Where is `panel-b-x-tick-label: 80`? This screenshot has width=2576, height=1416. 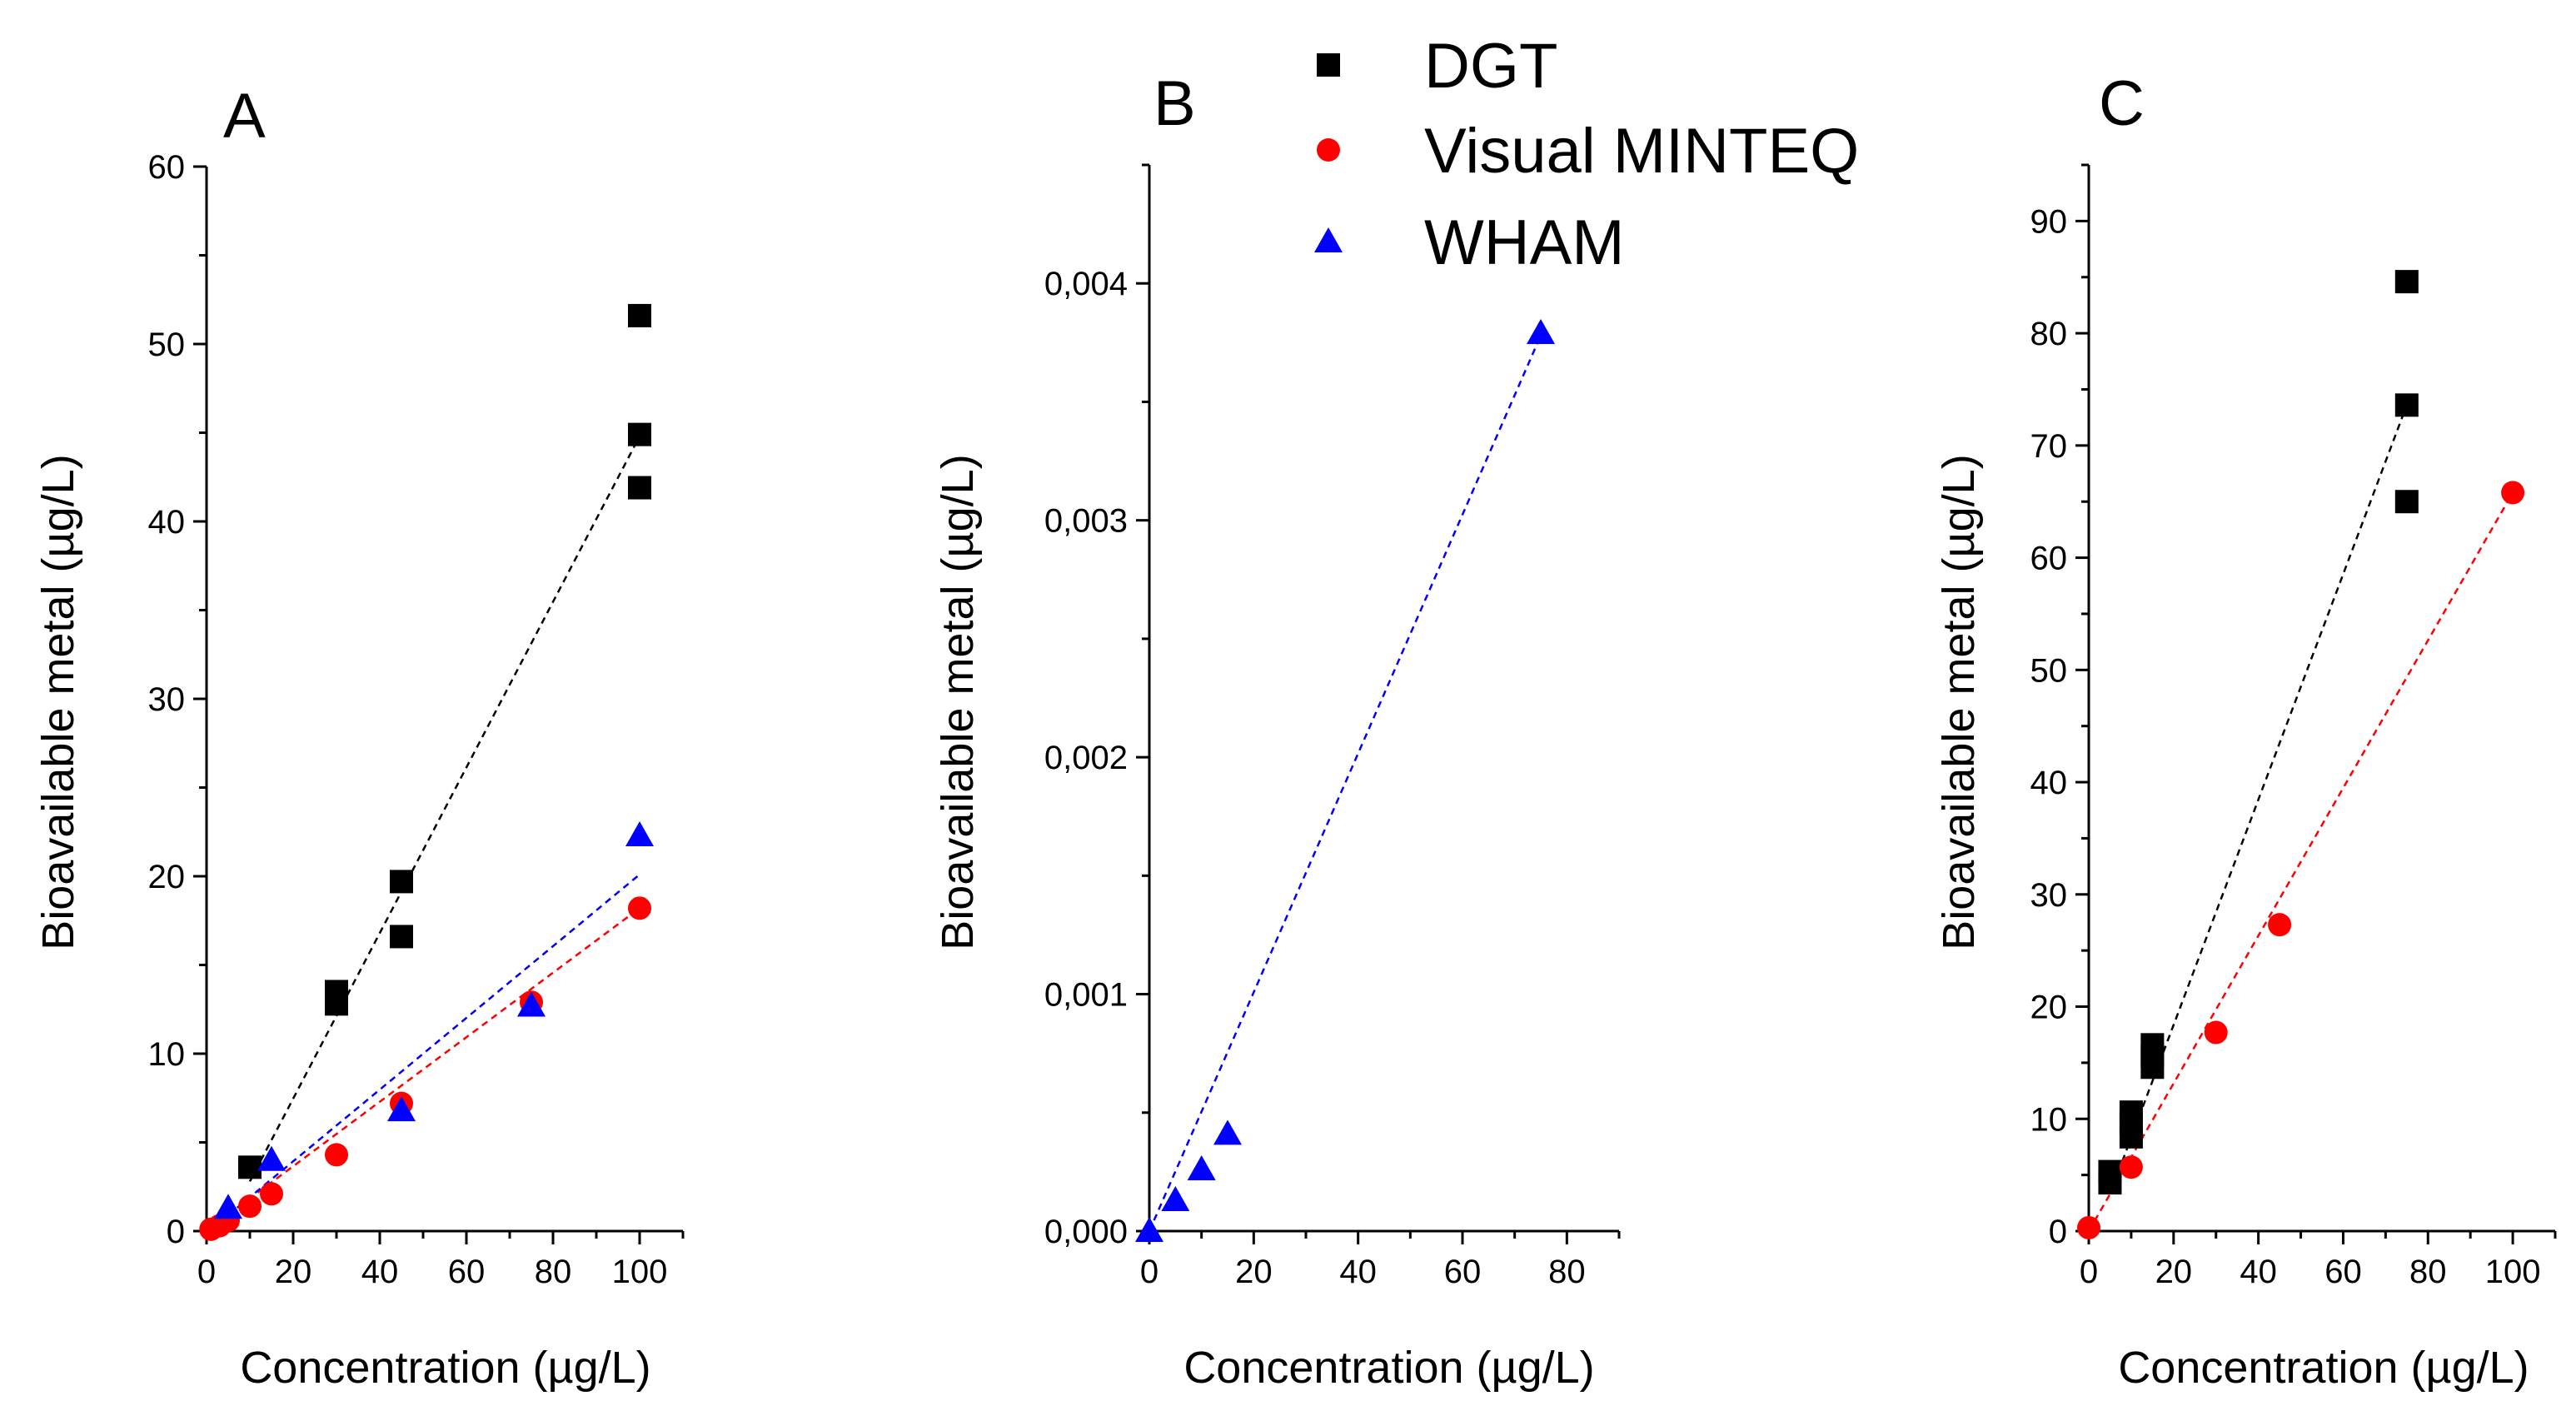
panel-b-x-tick-label: 80 is located at coordinates (1567, 1272).